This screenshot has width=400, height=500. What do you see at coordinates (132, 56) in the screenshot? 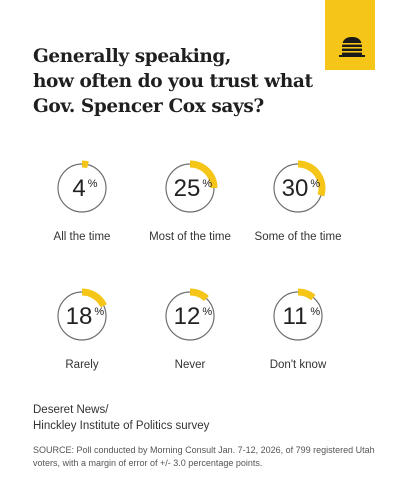
I see `title-line-1: Generally speaking,` at bounding box center [132, 56].